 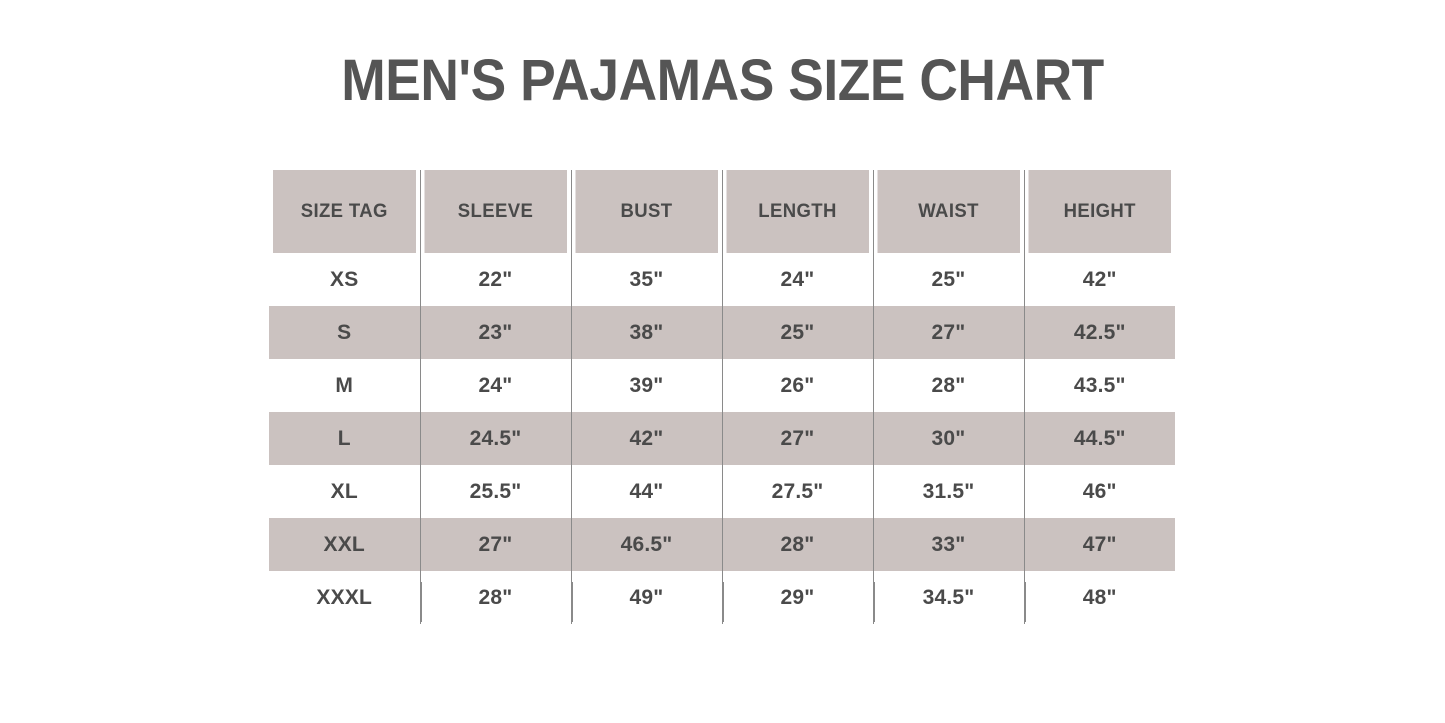 I want to click on size-tag-cell: XS, so click(x=344, y=279).